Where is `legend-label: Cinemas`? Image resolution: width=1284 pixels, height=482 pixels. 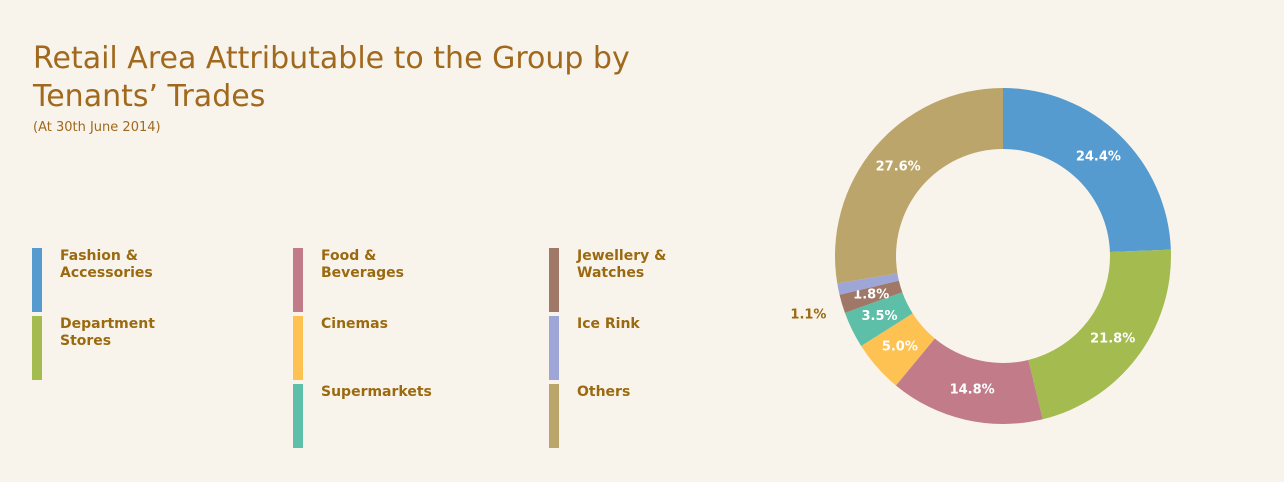 legend-label: Cinemas is located at coordinates (354, 324).